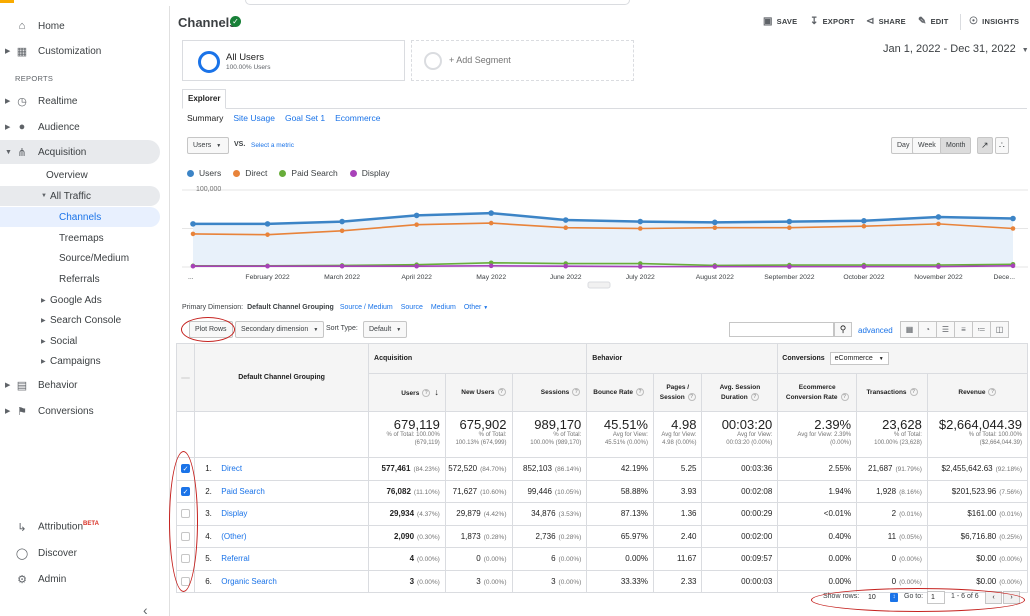 Image resolution: width=1030 pixels, height=616 pixels. What do you see at coordinates (80, 361) in the screenshot?
I see `sidebar-item-campaigns: ▶ Campaigns` at bounding box center [80, 361].